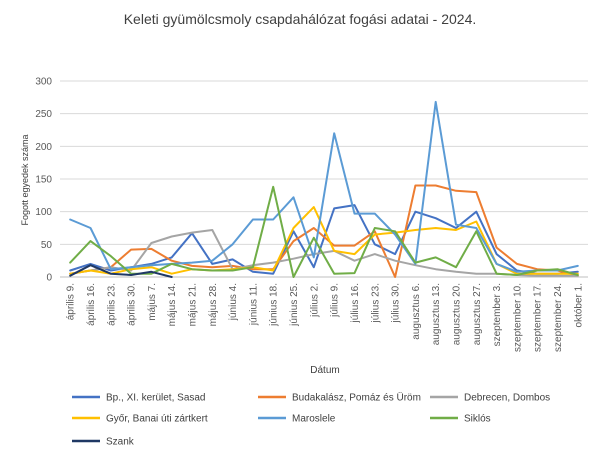 The height and width of the screenshot is (475, 600). Describe the element at coordinates (25, 179) in the screenshot. I see `y-axis-label: Fogott egyedek száma` at that location.